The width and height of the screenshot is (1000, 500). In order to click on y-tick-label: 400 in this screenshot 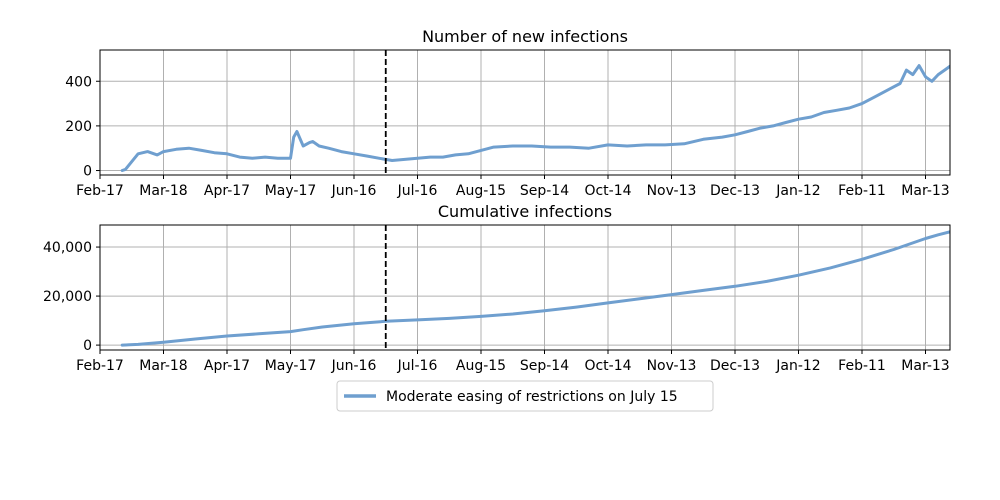, I will do `click(78, 82)`.